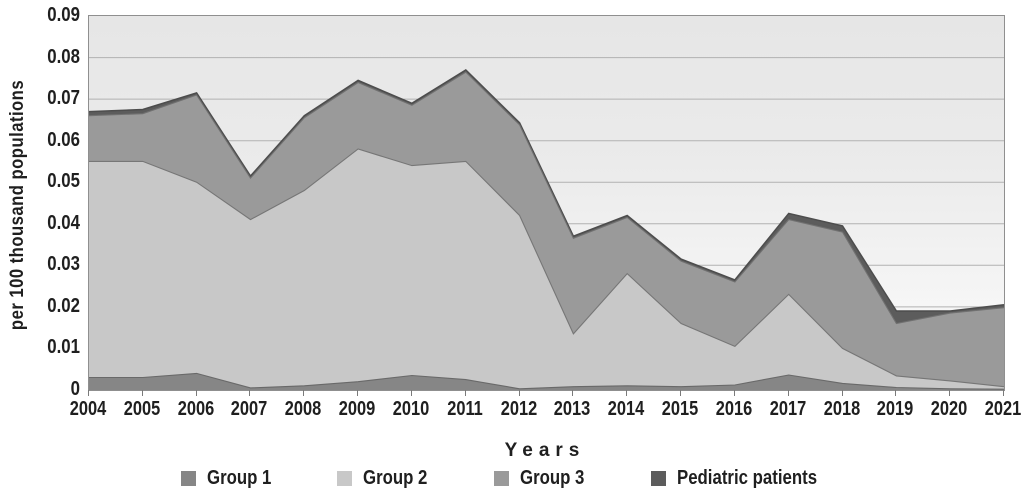 The width and height of the screenshot is (1024, 504). I want to click on chart-legend: Group 1 Group 2 Group 3 Pediatric patients, so click(512, 478).